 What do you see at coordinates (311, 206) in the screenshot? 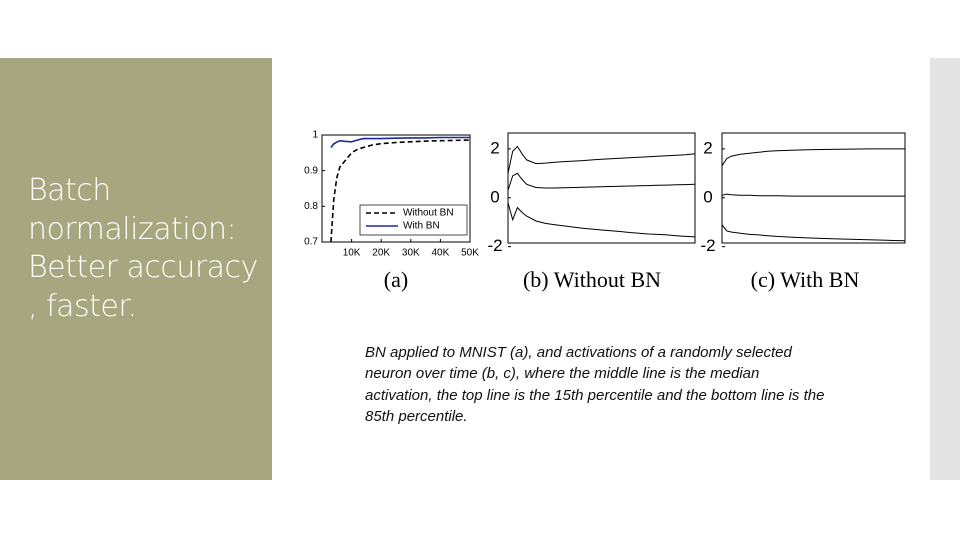
I see `y-tick-label: 0.8` at bounding box center [311, 206].